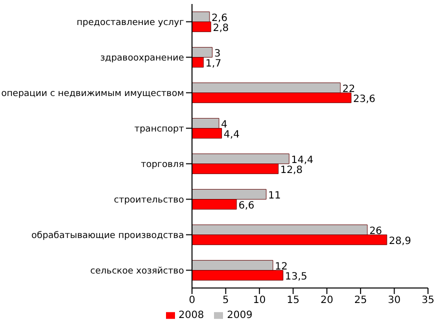  Describe the element at coordinates (130, 23) in the screenshot. I see `y-tick-label: предоставление услуг` at that location.